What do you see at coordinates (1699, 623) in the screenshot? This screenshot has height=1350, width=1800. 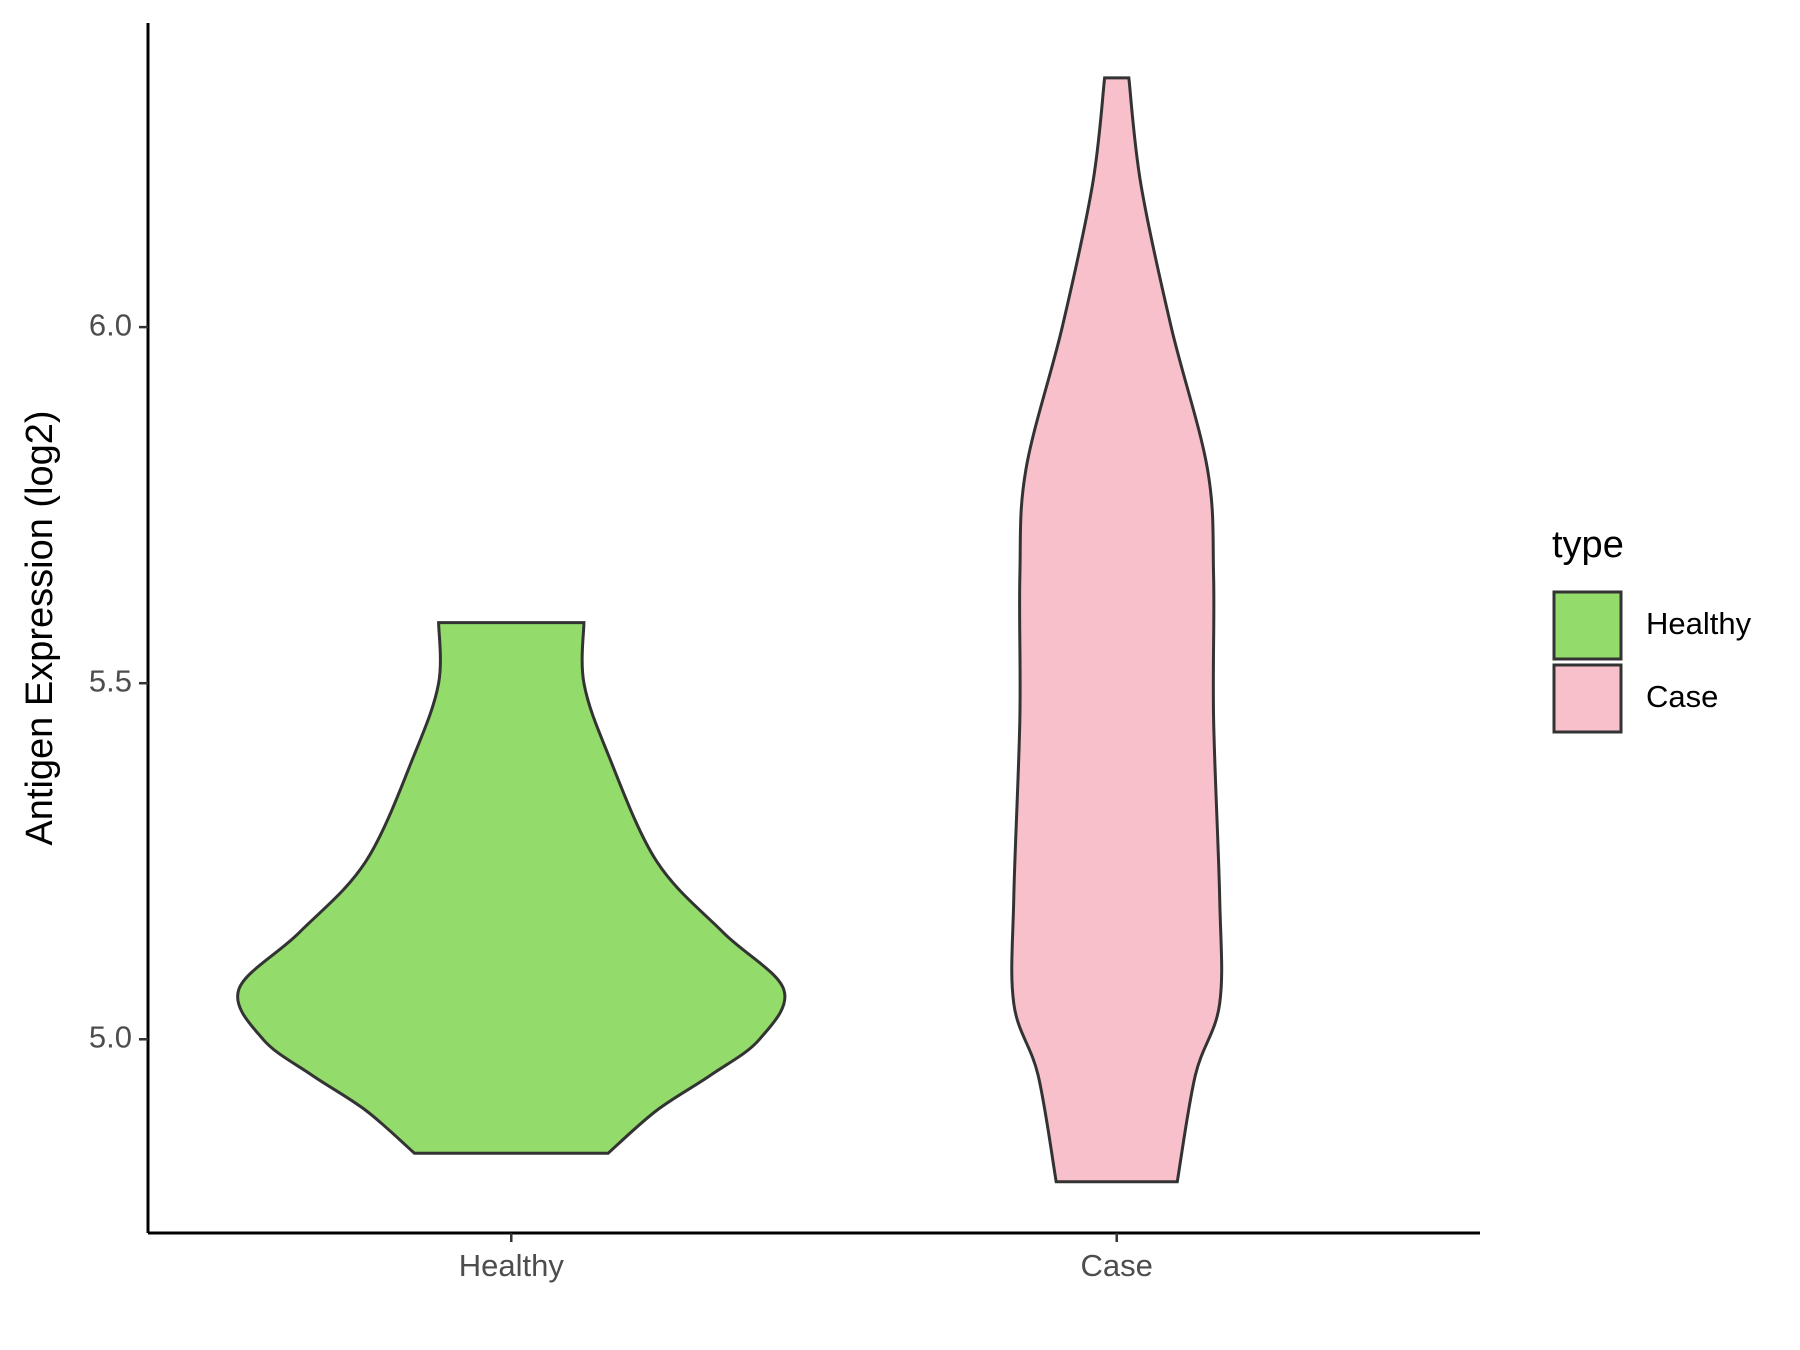 I see `legend-label: Healthy` at bounding box center [1699, 623].